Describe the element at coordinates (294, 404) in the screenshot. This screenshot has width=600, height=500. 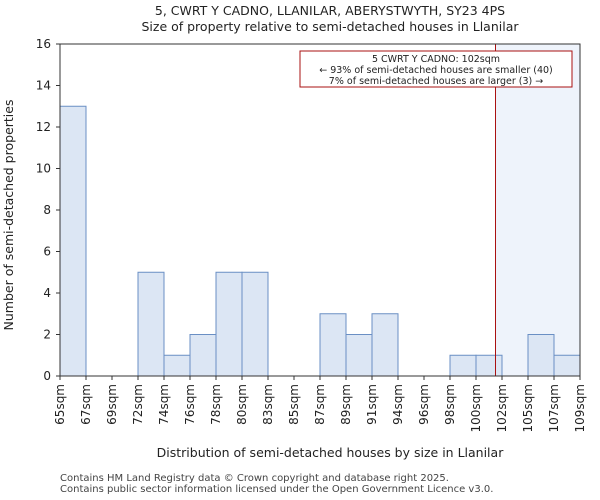
I see `x-tick-label-85sqm: 85sqm` at that location.